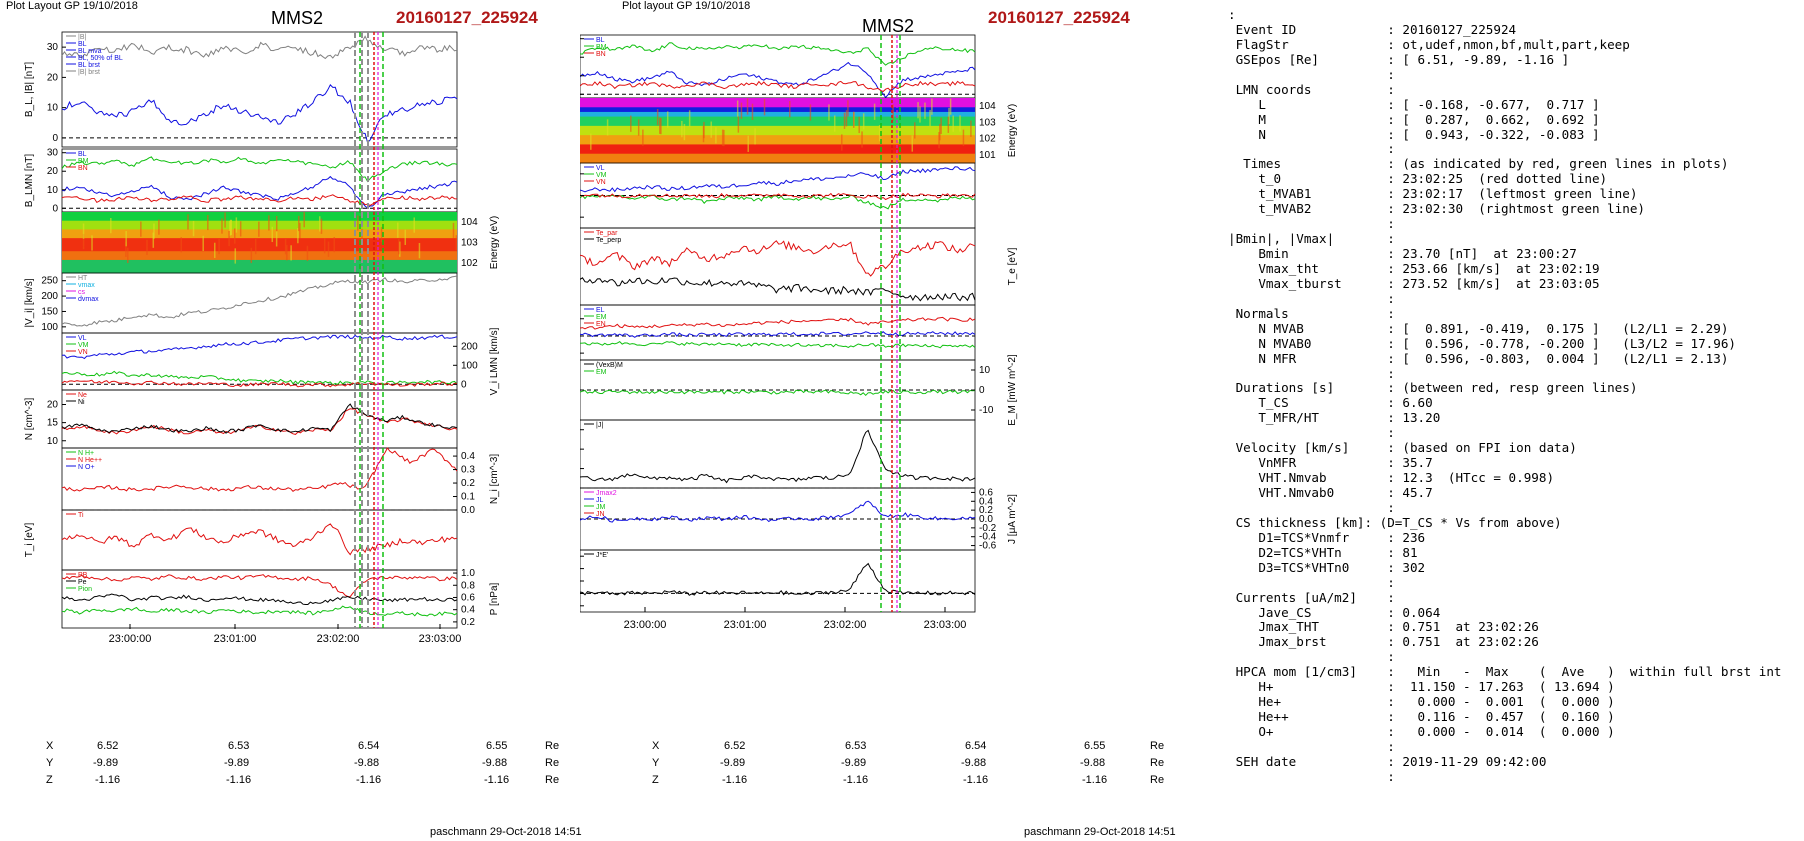 The image size is (1804, 841). Describe the element at coordinates (81, 402) in the screenshot. I see `legend-label: Ni` at that location.